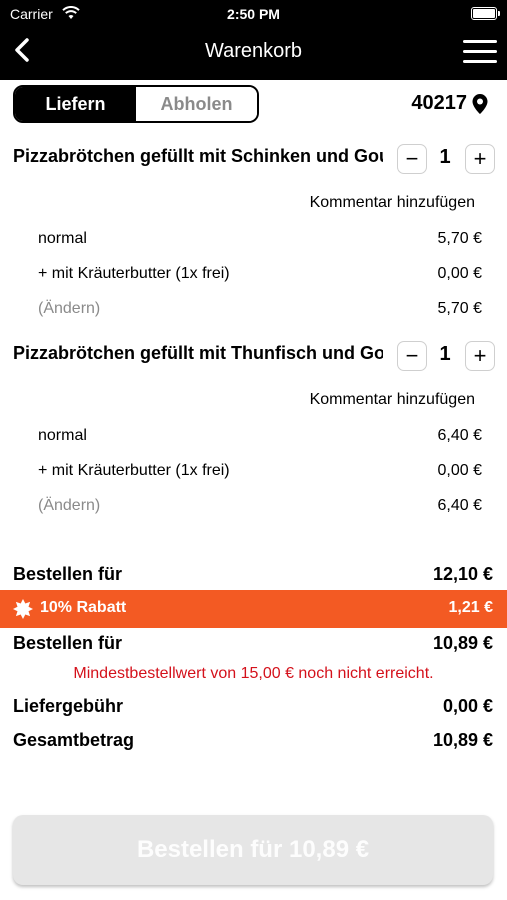  What do you see at coordinates (71, 14) in the screenshot?
I see `wifi-icon` at bounding box center [71, 14].